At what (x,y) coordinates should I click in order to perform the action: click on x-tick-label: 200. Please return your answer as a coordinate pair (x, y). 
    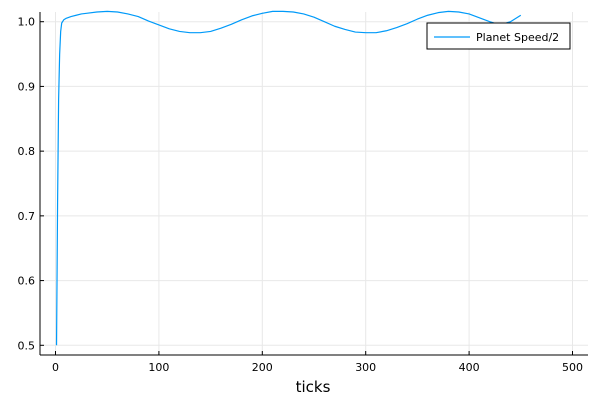
    Looking at the image, I should click on (262, 367).